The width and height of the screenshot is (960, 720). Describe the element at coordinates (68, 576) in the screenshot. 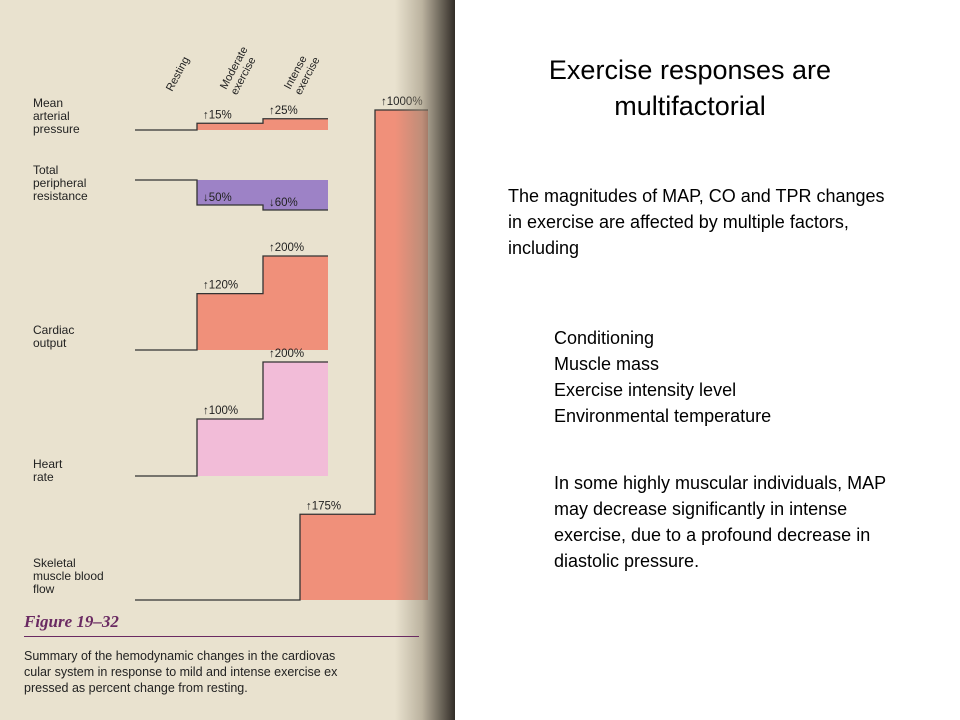

I see `row-label: muscle blood` at that location.